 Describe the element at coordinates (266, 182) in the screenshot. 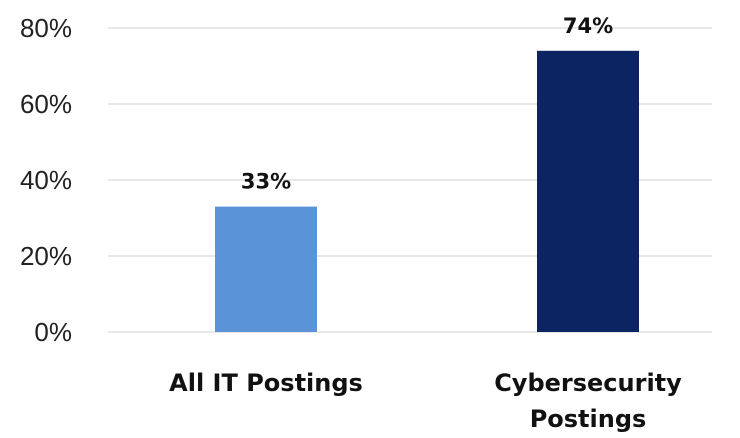

I see `data-label: 33%` at that location.